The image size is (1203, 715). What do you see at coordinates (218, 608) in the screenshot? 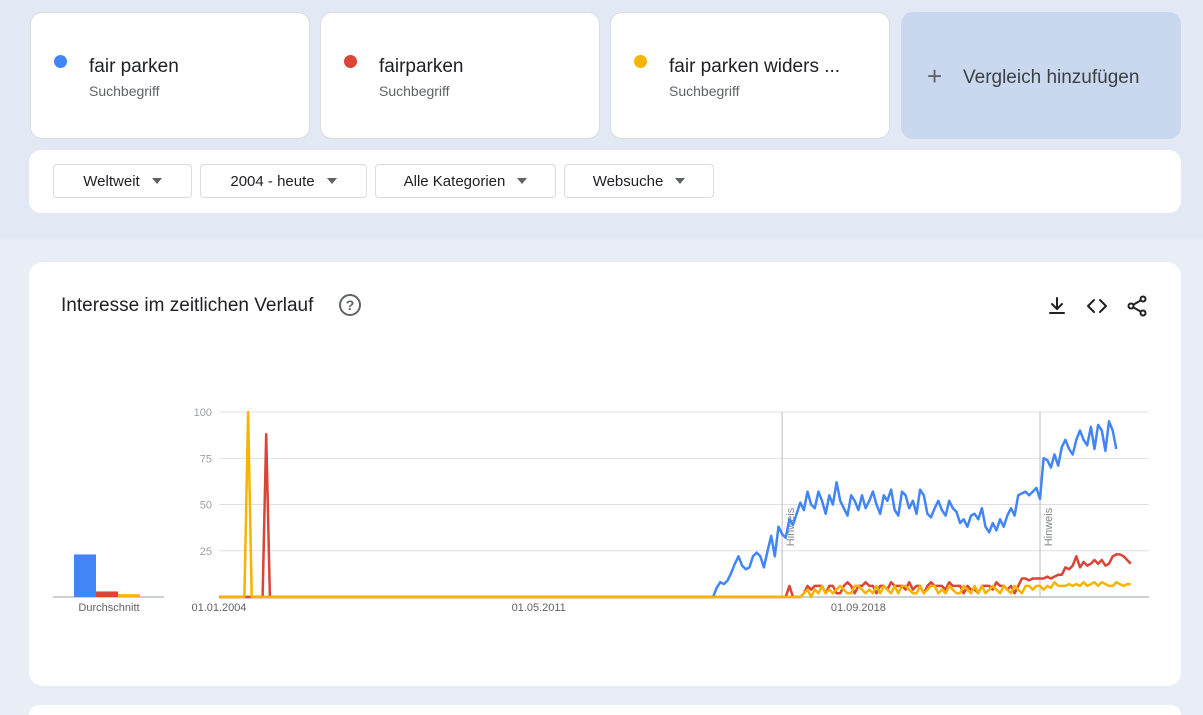
I see `x-tick-label: 01.01.2004` at bounding box center [218, 608].